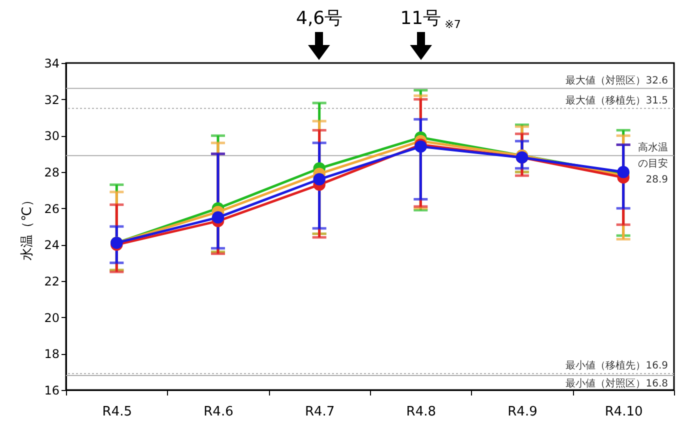  Describe the element at coordinates (117, 412) in the screenshot. I see `x-tick-label: R4.5` at that location.